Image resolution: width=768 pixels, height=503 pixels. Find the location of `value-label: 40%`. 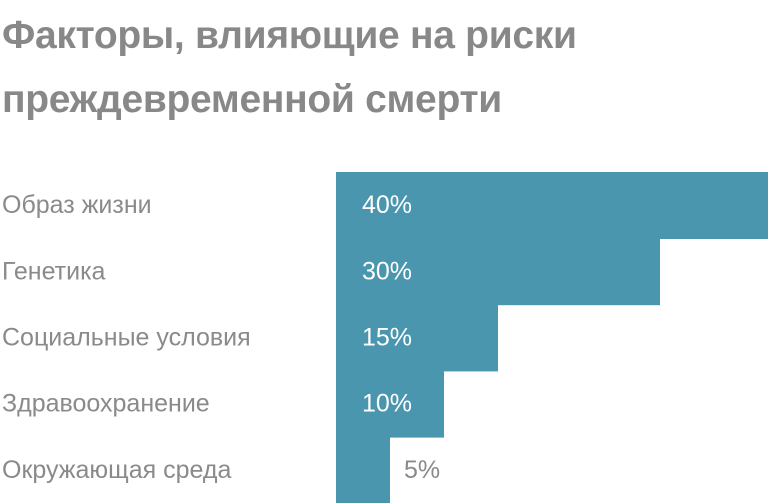

value-label: 40% is located at coordinates (387, 205).